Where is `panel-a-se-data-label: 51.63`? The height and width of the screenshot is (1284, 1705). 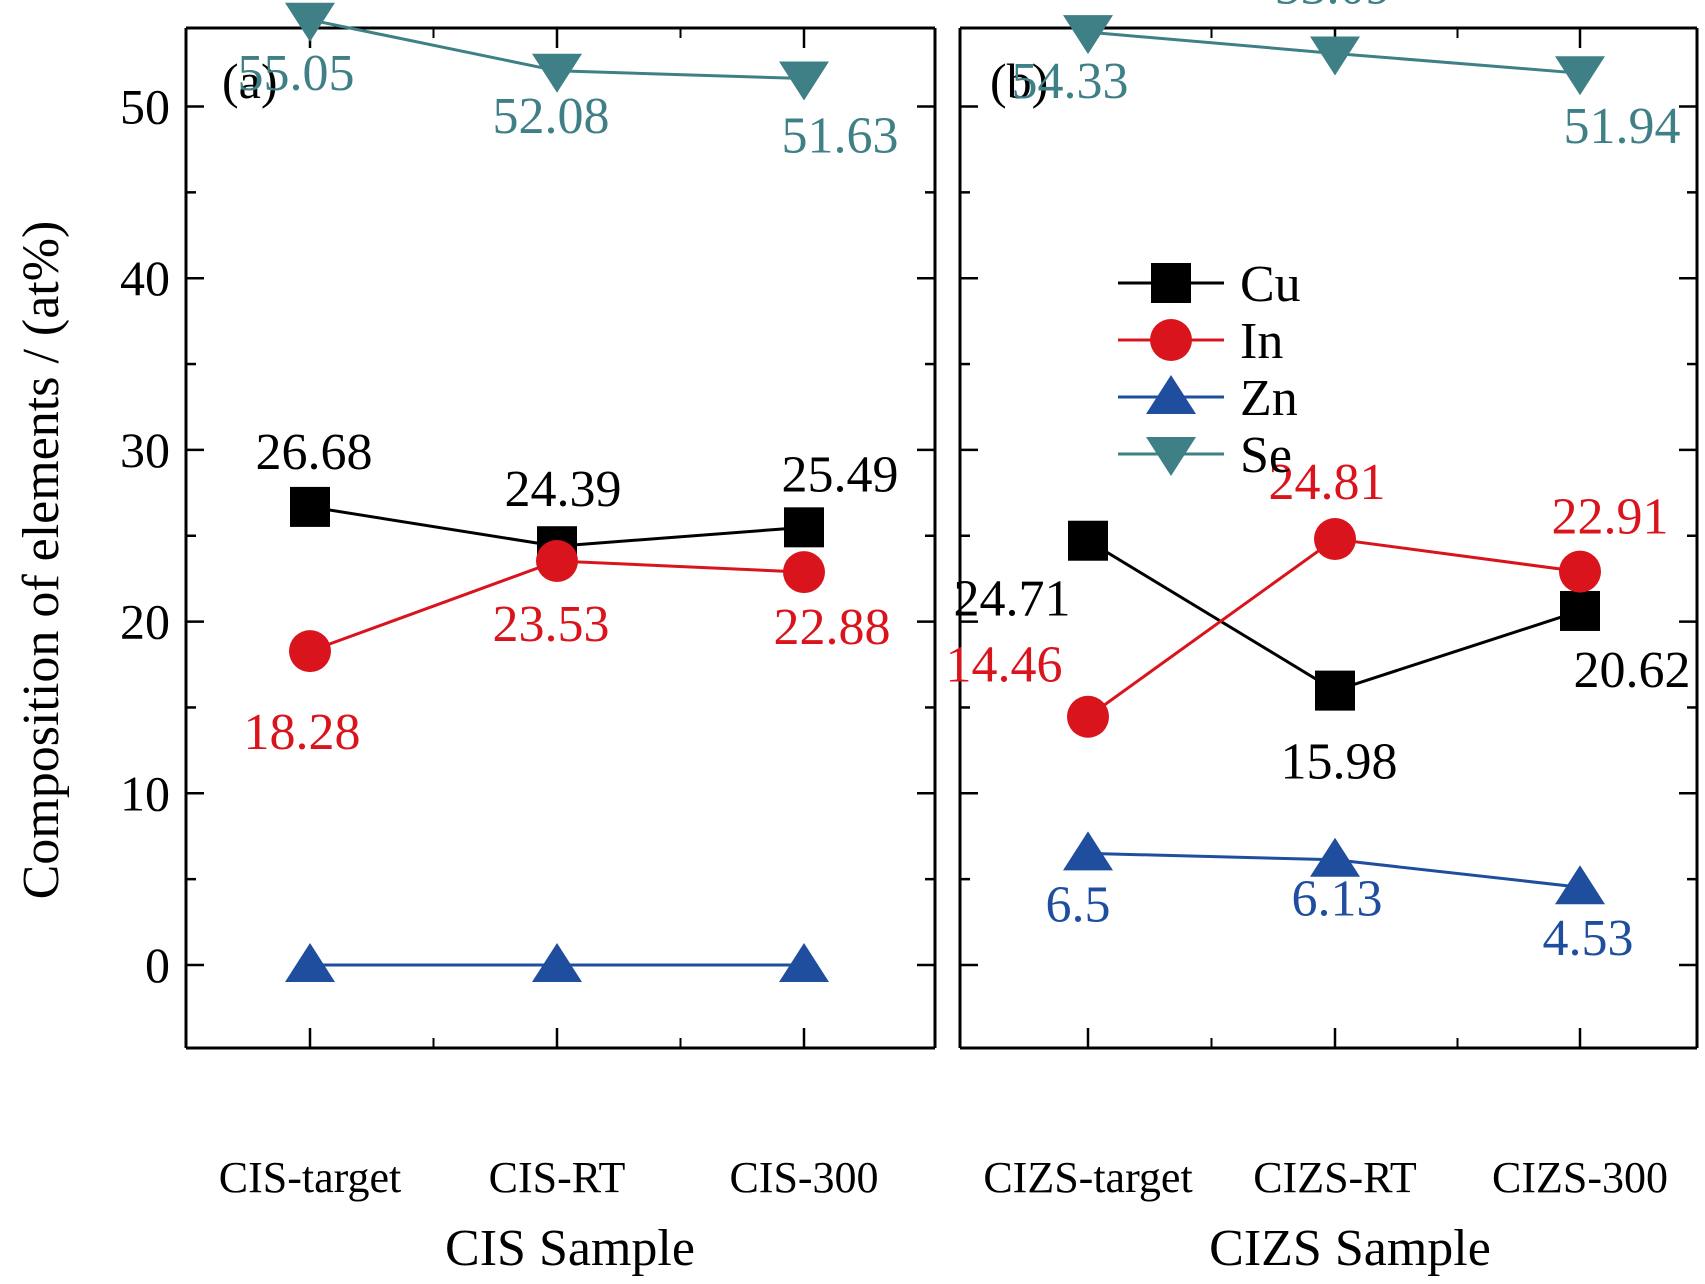
panel-a-se-data-label: 51.63 is located at coordinates (840, 136).